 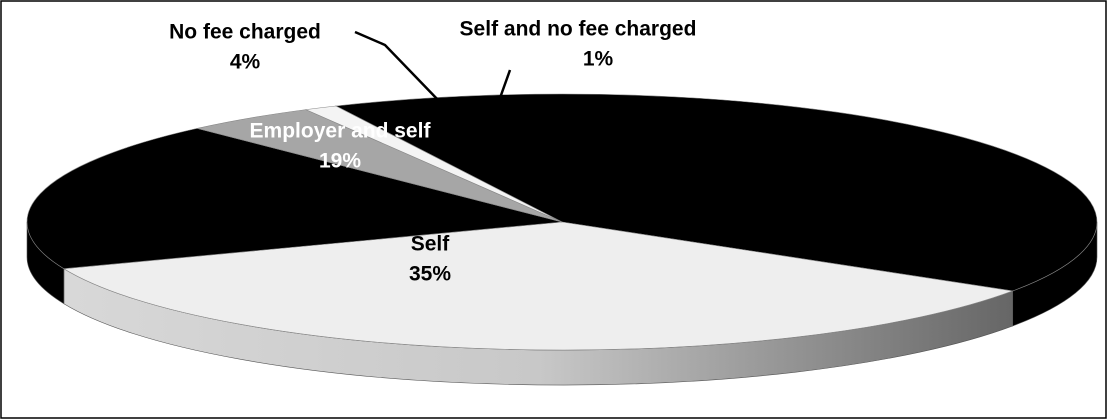 What do you see at coordinates (431, 244) in the screenshot?
I see `slice-label: Self` at bounding box center [431, 244].